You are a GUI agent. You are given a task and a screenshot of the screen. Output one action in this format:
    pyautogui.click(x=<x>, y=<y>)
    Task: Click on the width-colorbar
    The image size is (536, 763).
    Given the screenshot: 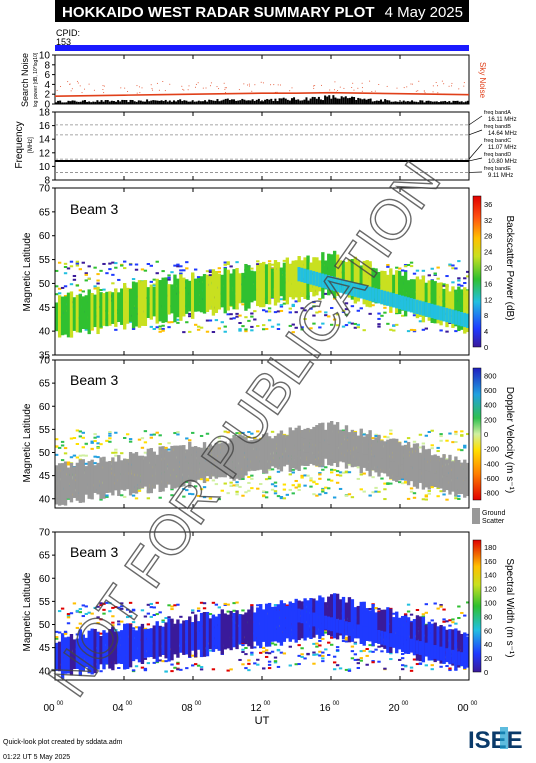 What is the action you would take?
    pyautogui.click(x=477, y=606)
    